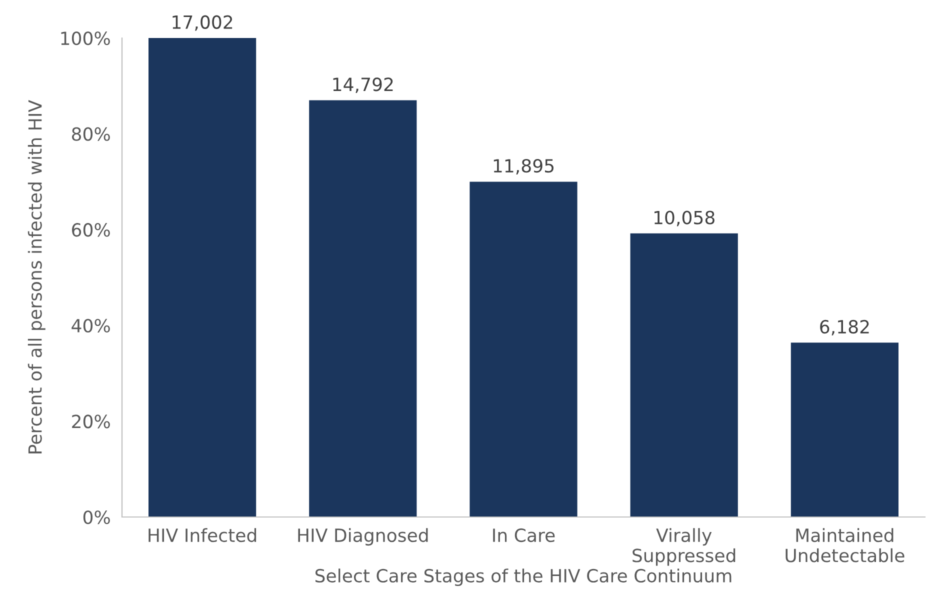 The image size is (930, 602). I want to click on y-tick-label: 80%, so click(91, 134).